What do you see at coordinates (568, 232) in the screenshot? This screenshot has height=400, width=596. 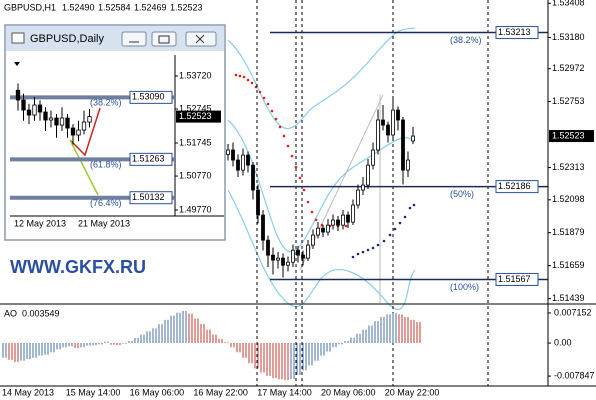 I see `y-tick-label: 1.51879` at bounding box center [568, 232].